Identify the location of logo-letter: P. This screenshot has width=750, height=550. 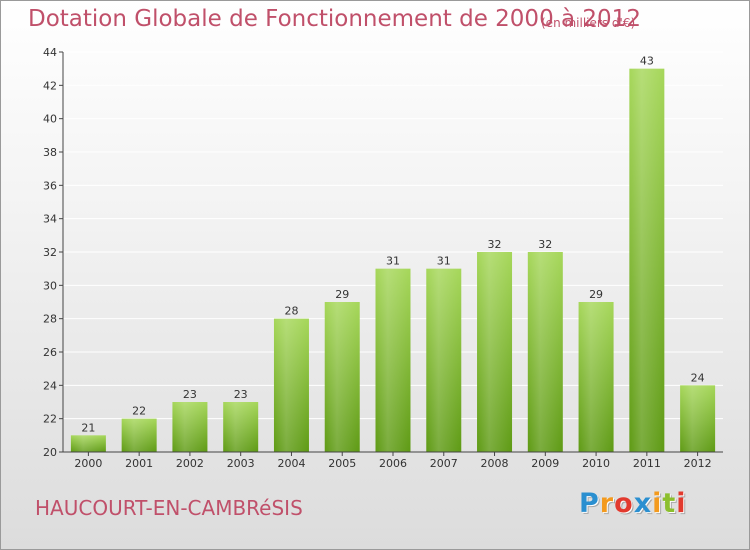
(589, 503).